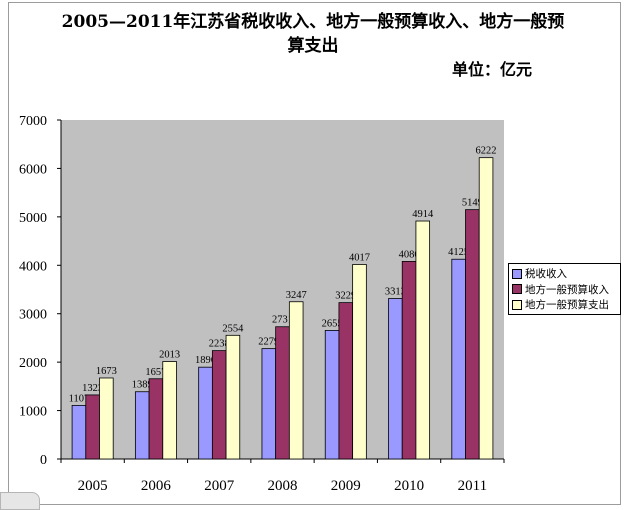  Describe the element at coordinates (486, 151) in the screenshot. I see `data-label: 6222` at that location.